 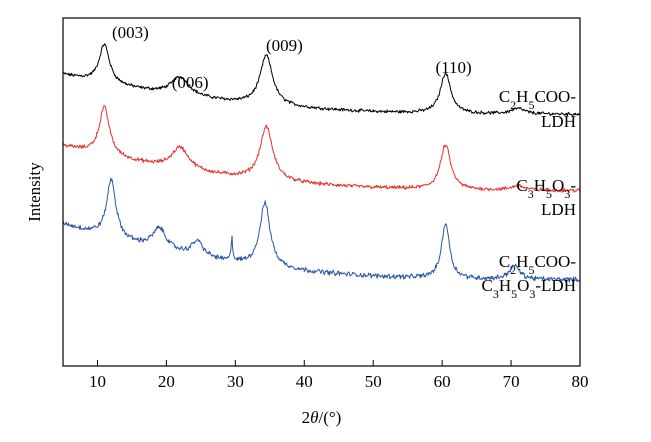 I want to click on peak-label: (003), so click(x=130, y=32).